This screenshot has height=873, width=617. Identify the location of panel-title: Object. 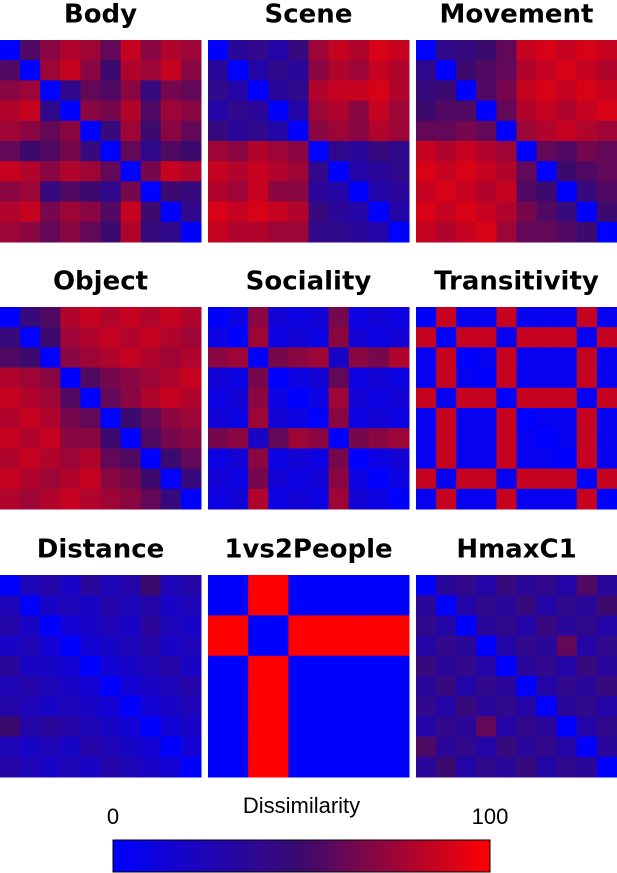
(100, 282).